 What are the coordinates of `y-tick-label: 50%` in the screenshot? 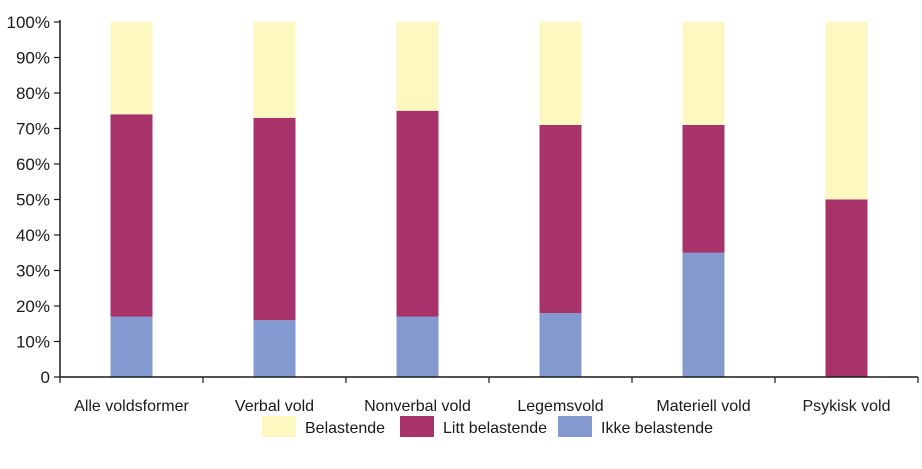 It's located at (33, 200).